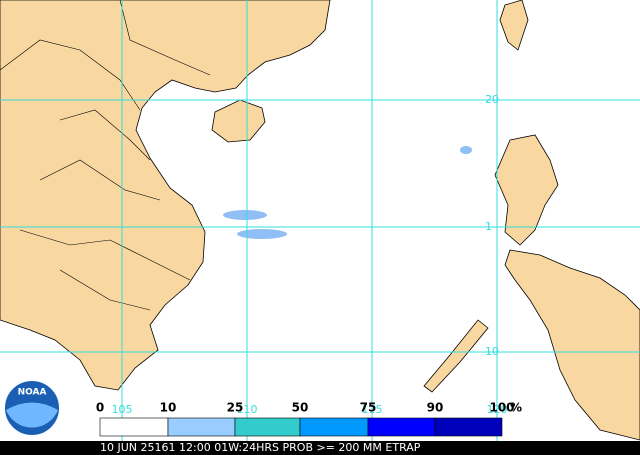 The image size is (640, 455). What do you see at coordinates (247, 409) in the screenshot?
I see `longitude-label: 110` at bounding box center [247, 409].